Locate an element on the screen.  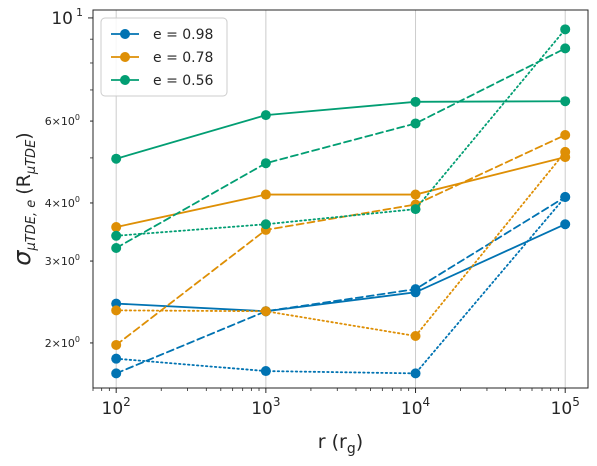
legend-box is located at coordinates (164, 57).